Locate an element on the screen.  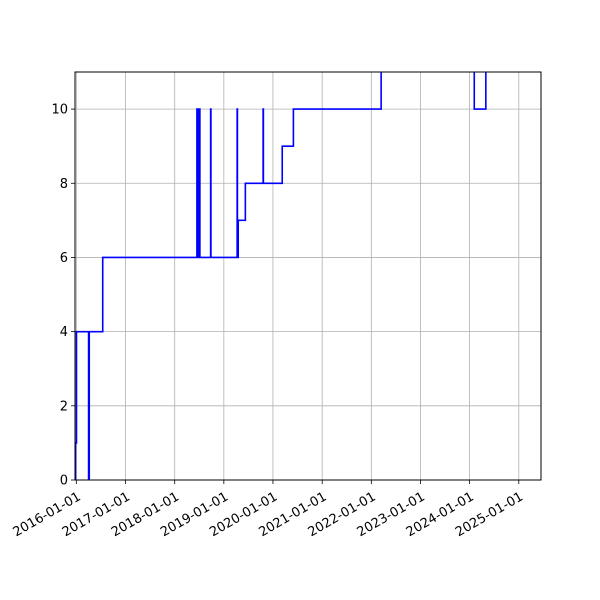
y-tick-label: 2 is located at coordinates (64, 406).